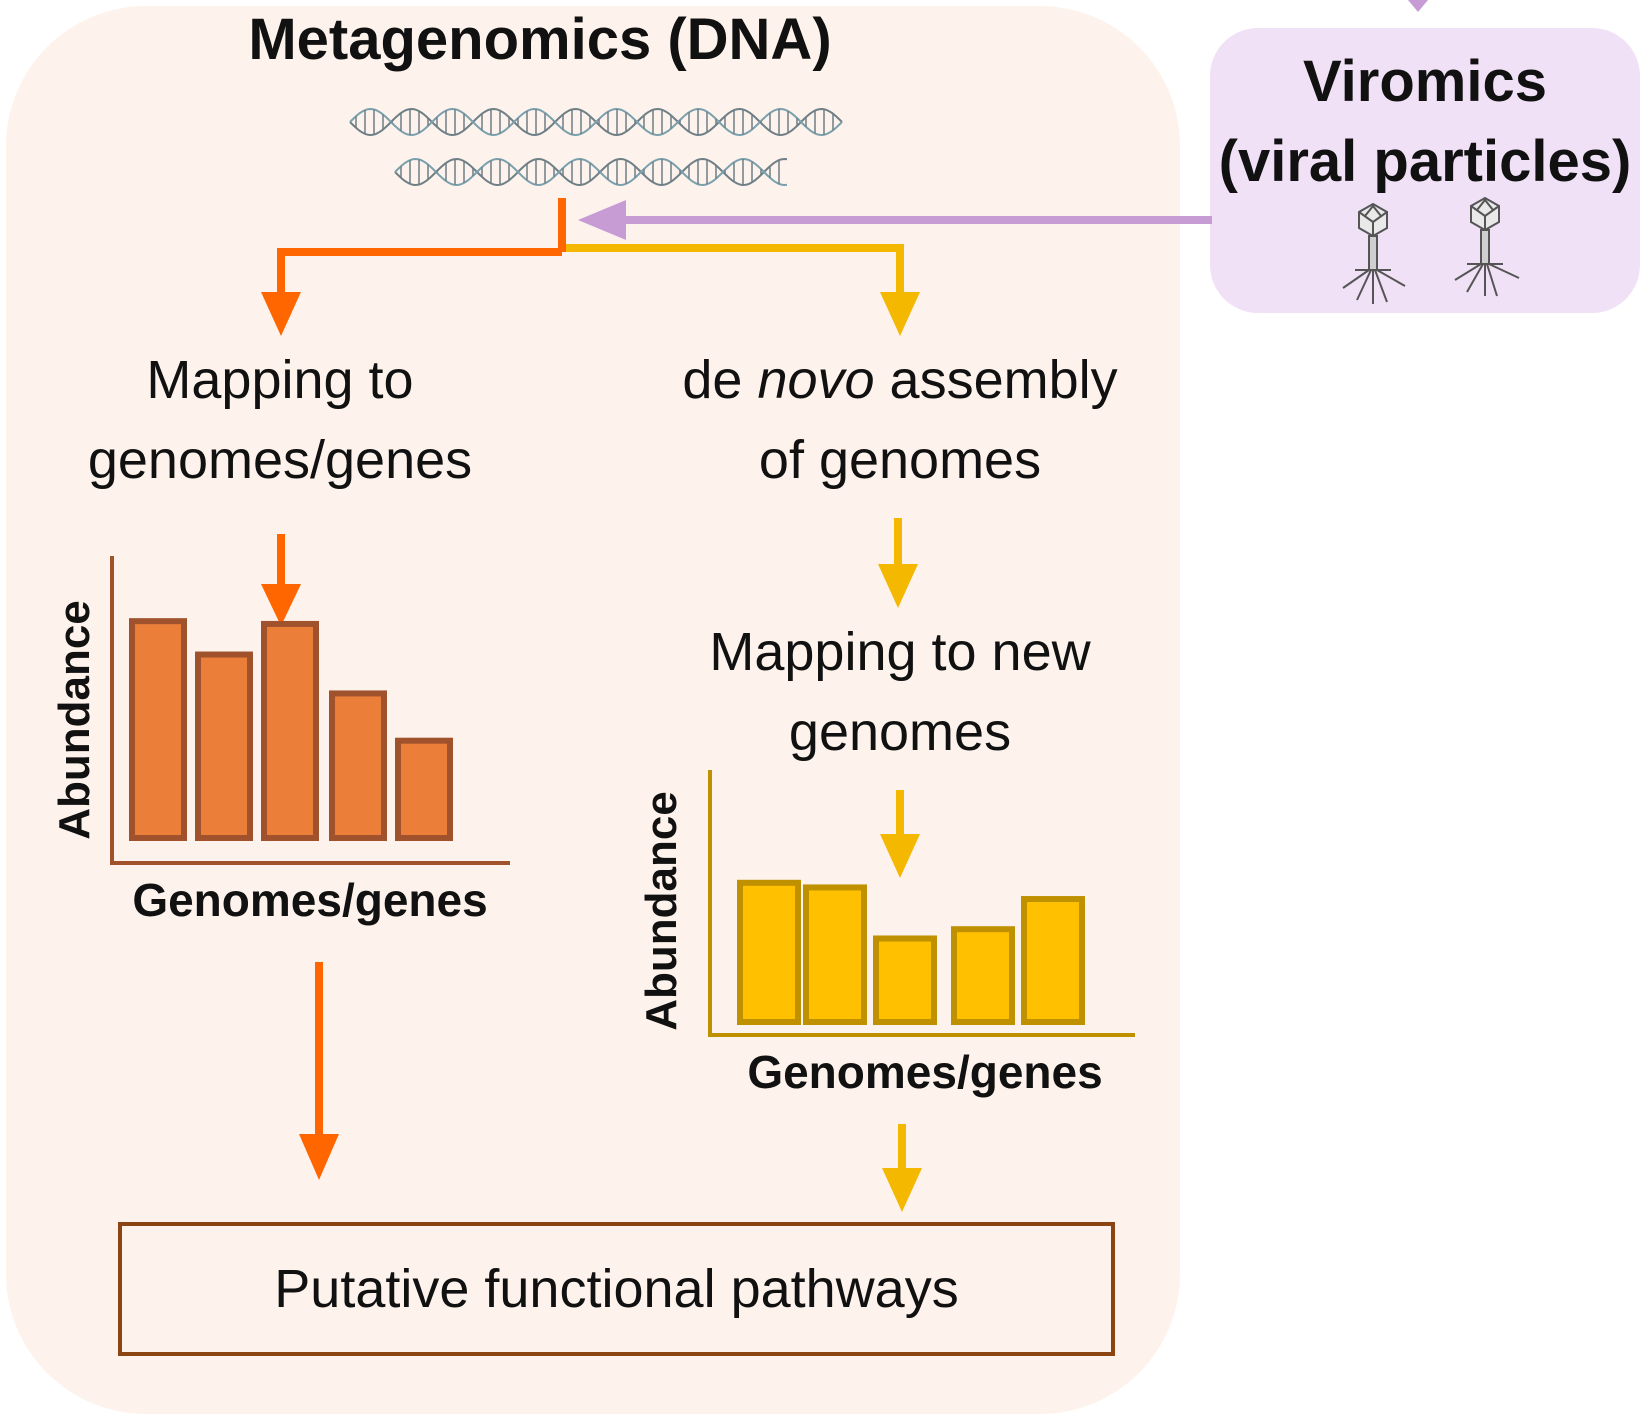 This screenshot has width=1647, height=1420. I want to click on split-yellow-arrow, so click(743, 290).